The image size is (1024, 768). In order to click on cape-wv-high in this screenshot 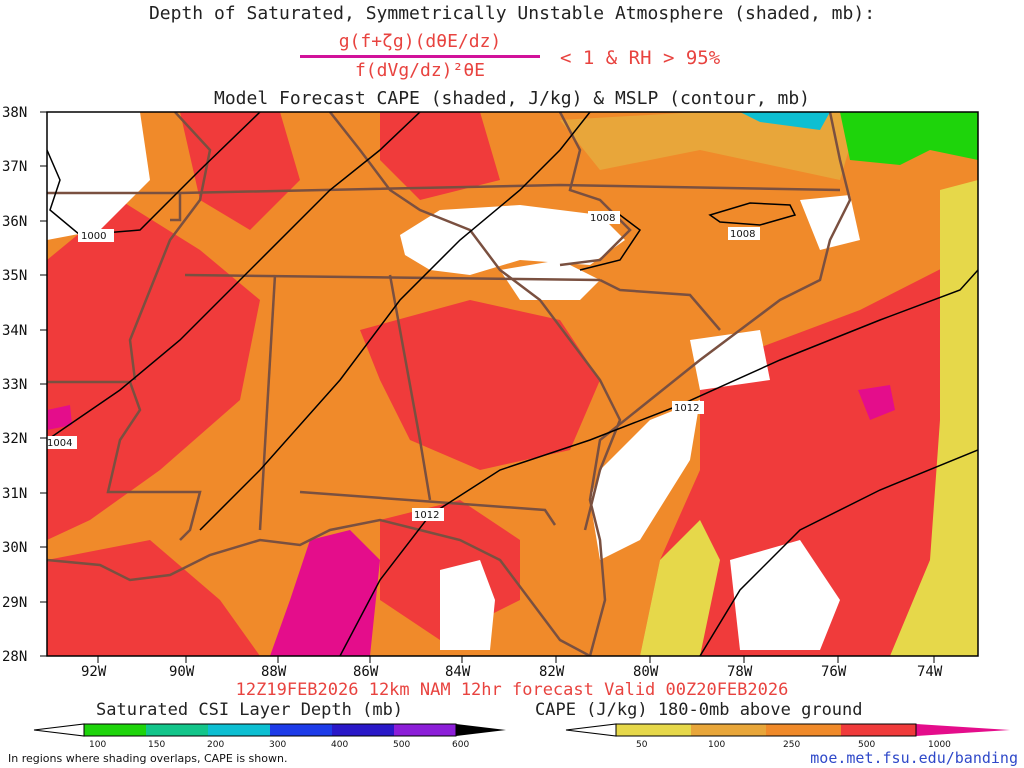, I will do `click(440, 156)`.